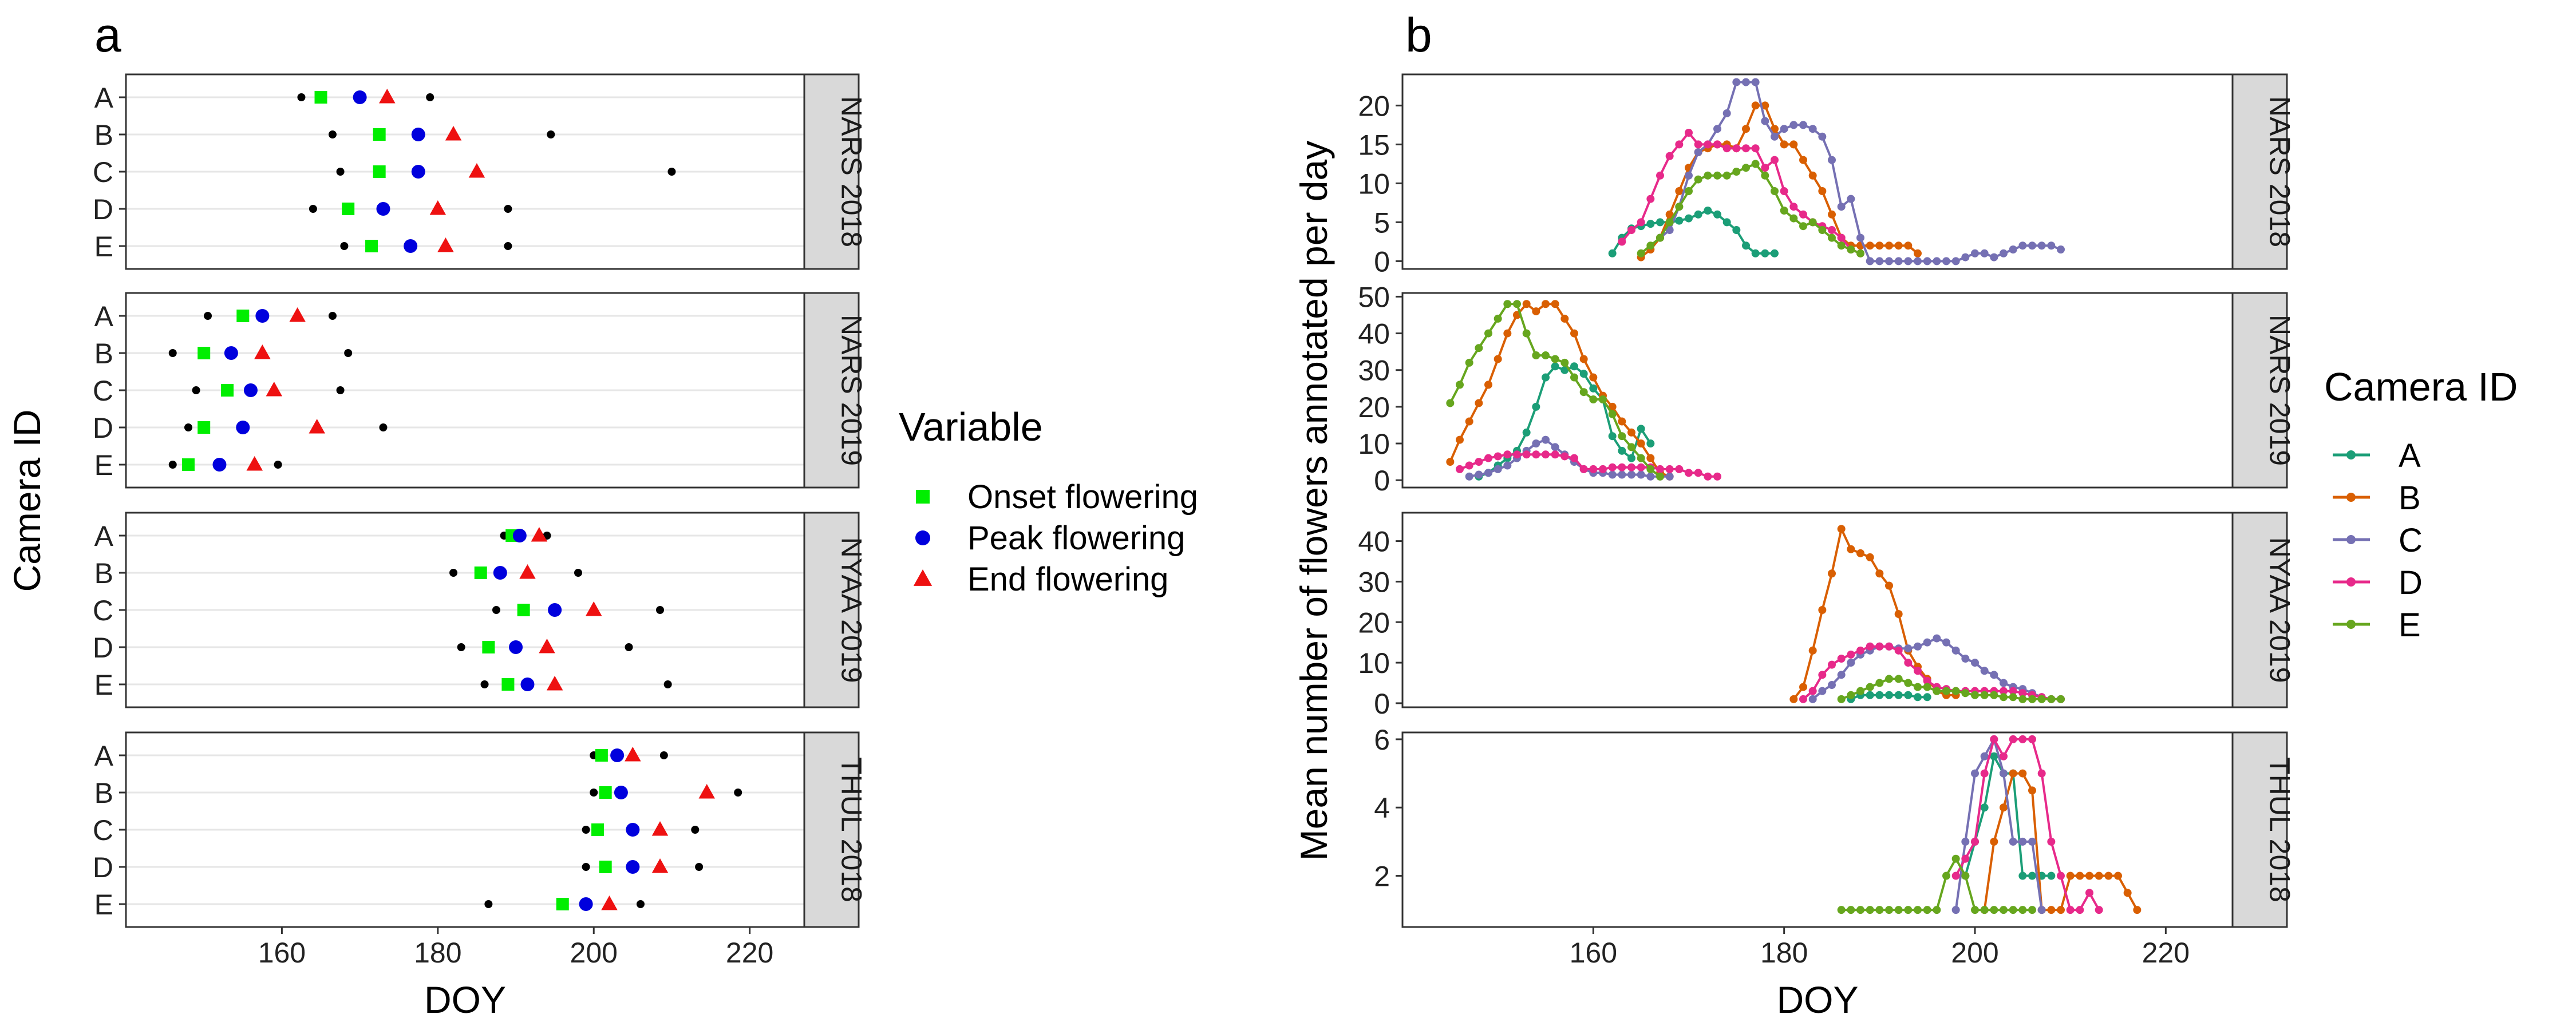  I want to click on legend-label-D: D, so click(2411, 582).